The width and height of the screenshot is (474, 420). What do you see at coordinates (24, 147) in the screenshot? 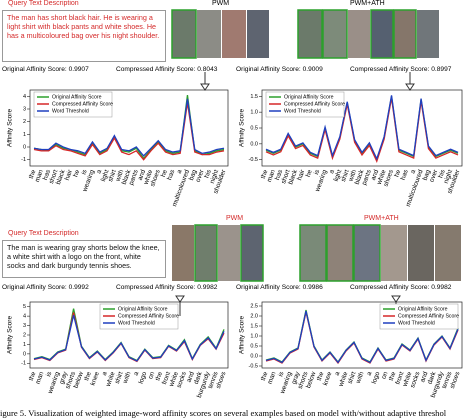
I see `y-tick-label: 0` at bounding box center [24, 147].